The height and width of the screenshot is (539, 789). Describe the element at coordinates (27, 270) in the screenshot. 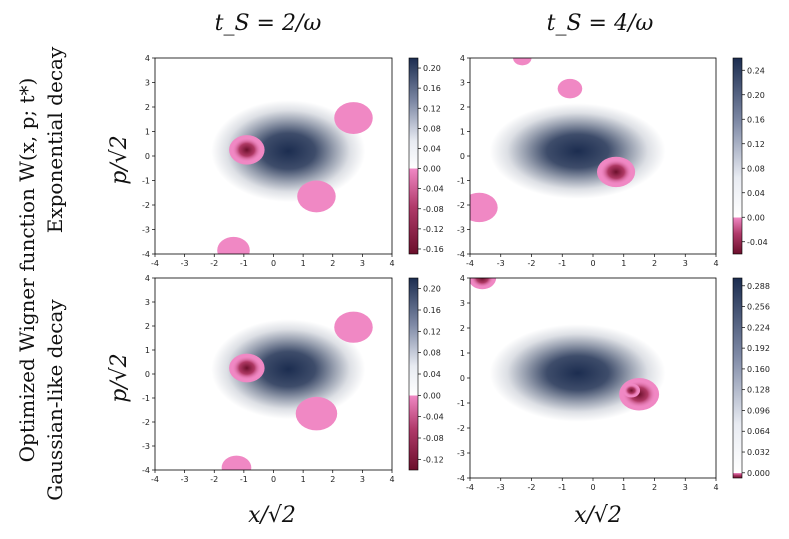

I see `y-super-label: Optimized Wigner function W(x, p; t*)` at that location.